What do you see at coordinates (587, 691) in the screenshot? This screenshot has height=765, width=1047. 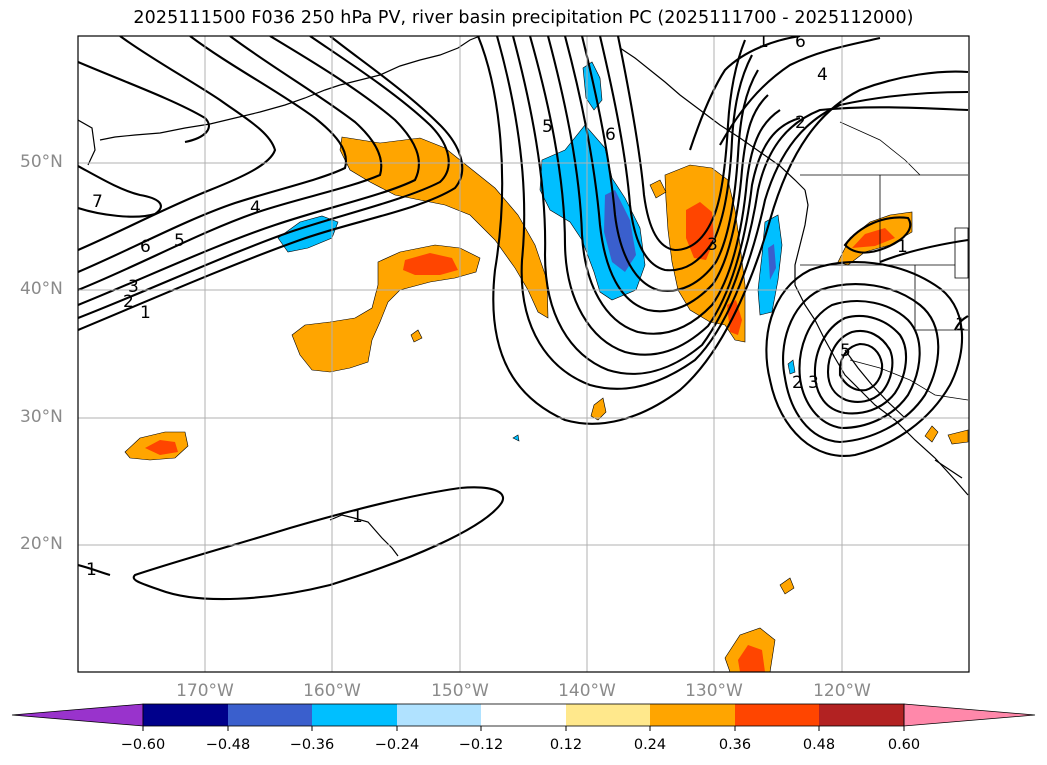 I see `lon-label: 140°W` at bounding box center [587, 691].